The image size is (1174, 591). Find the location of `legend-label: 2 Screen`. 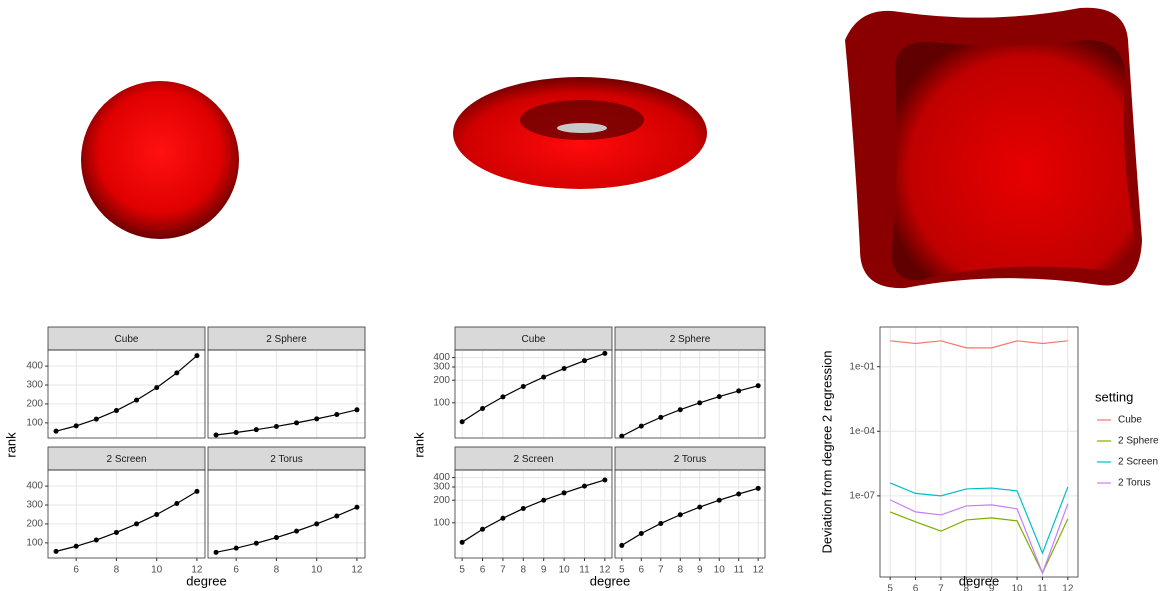

legend-label: 2 Screen is located at coordinates (1138, 462).